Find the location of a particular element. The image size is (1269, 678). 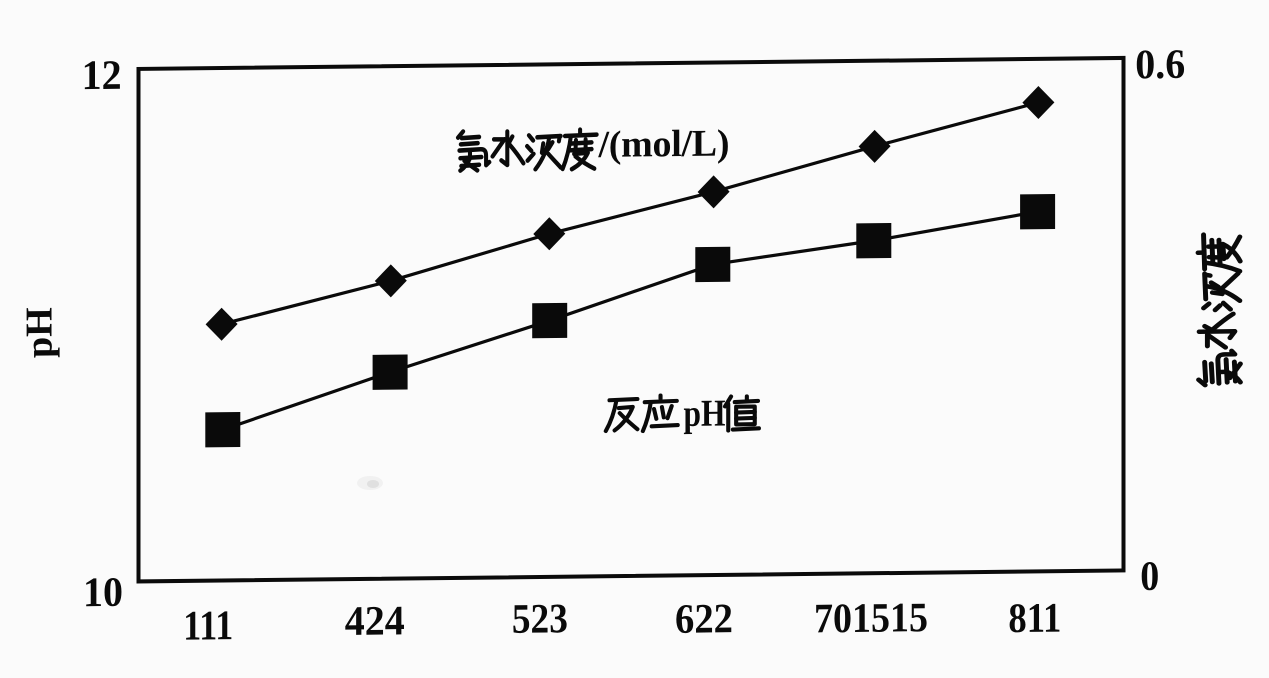

svg-text: 10 is located at coordinates (103, 593).